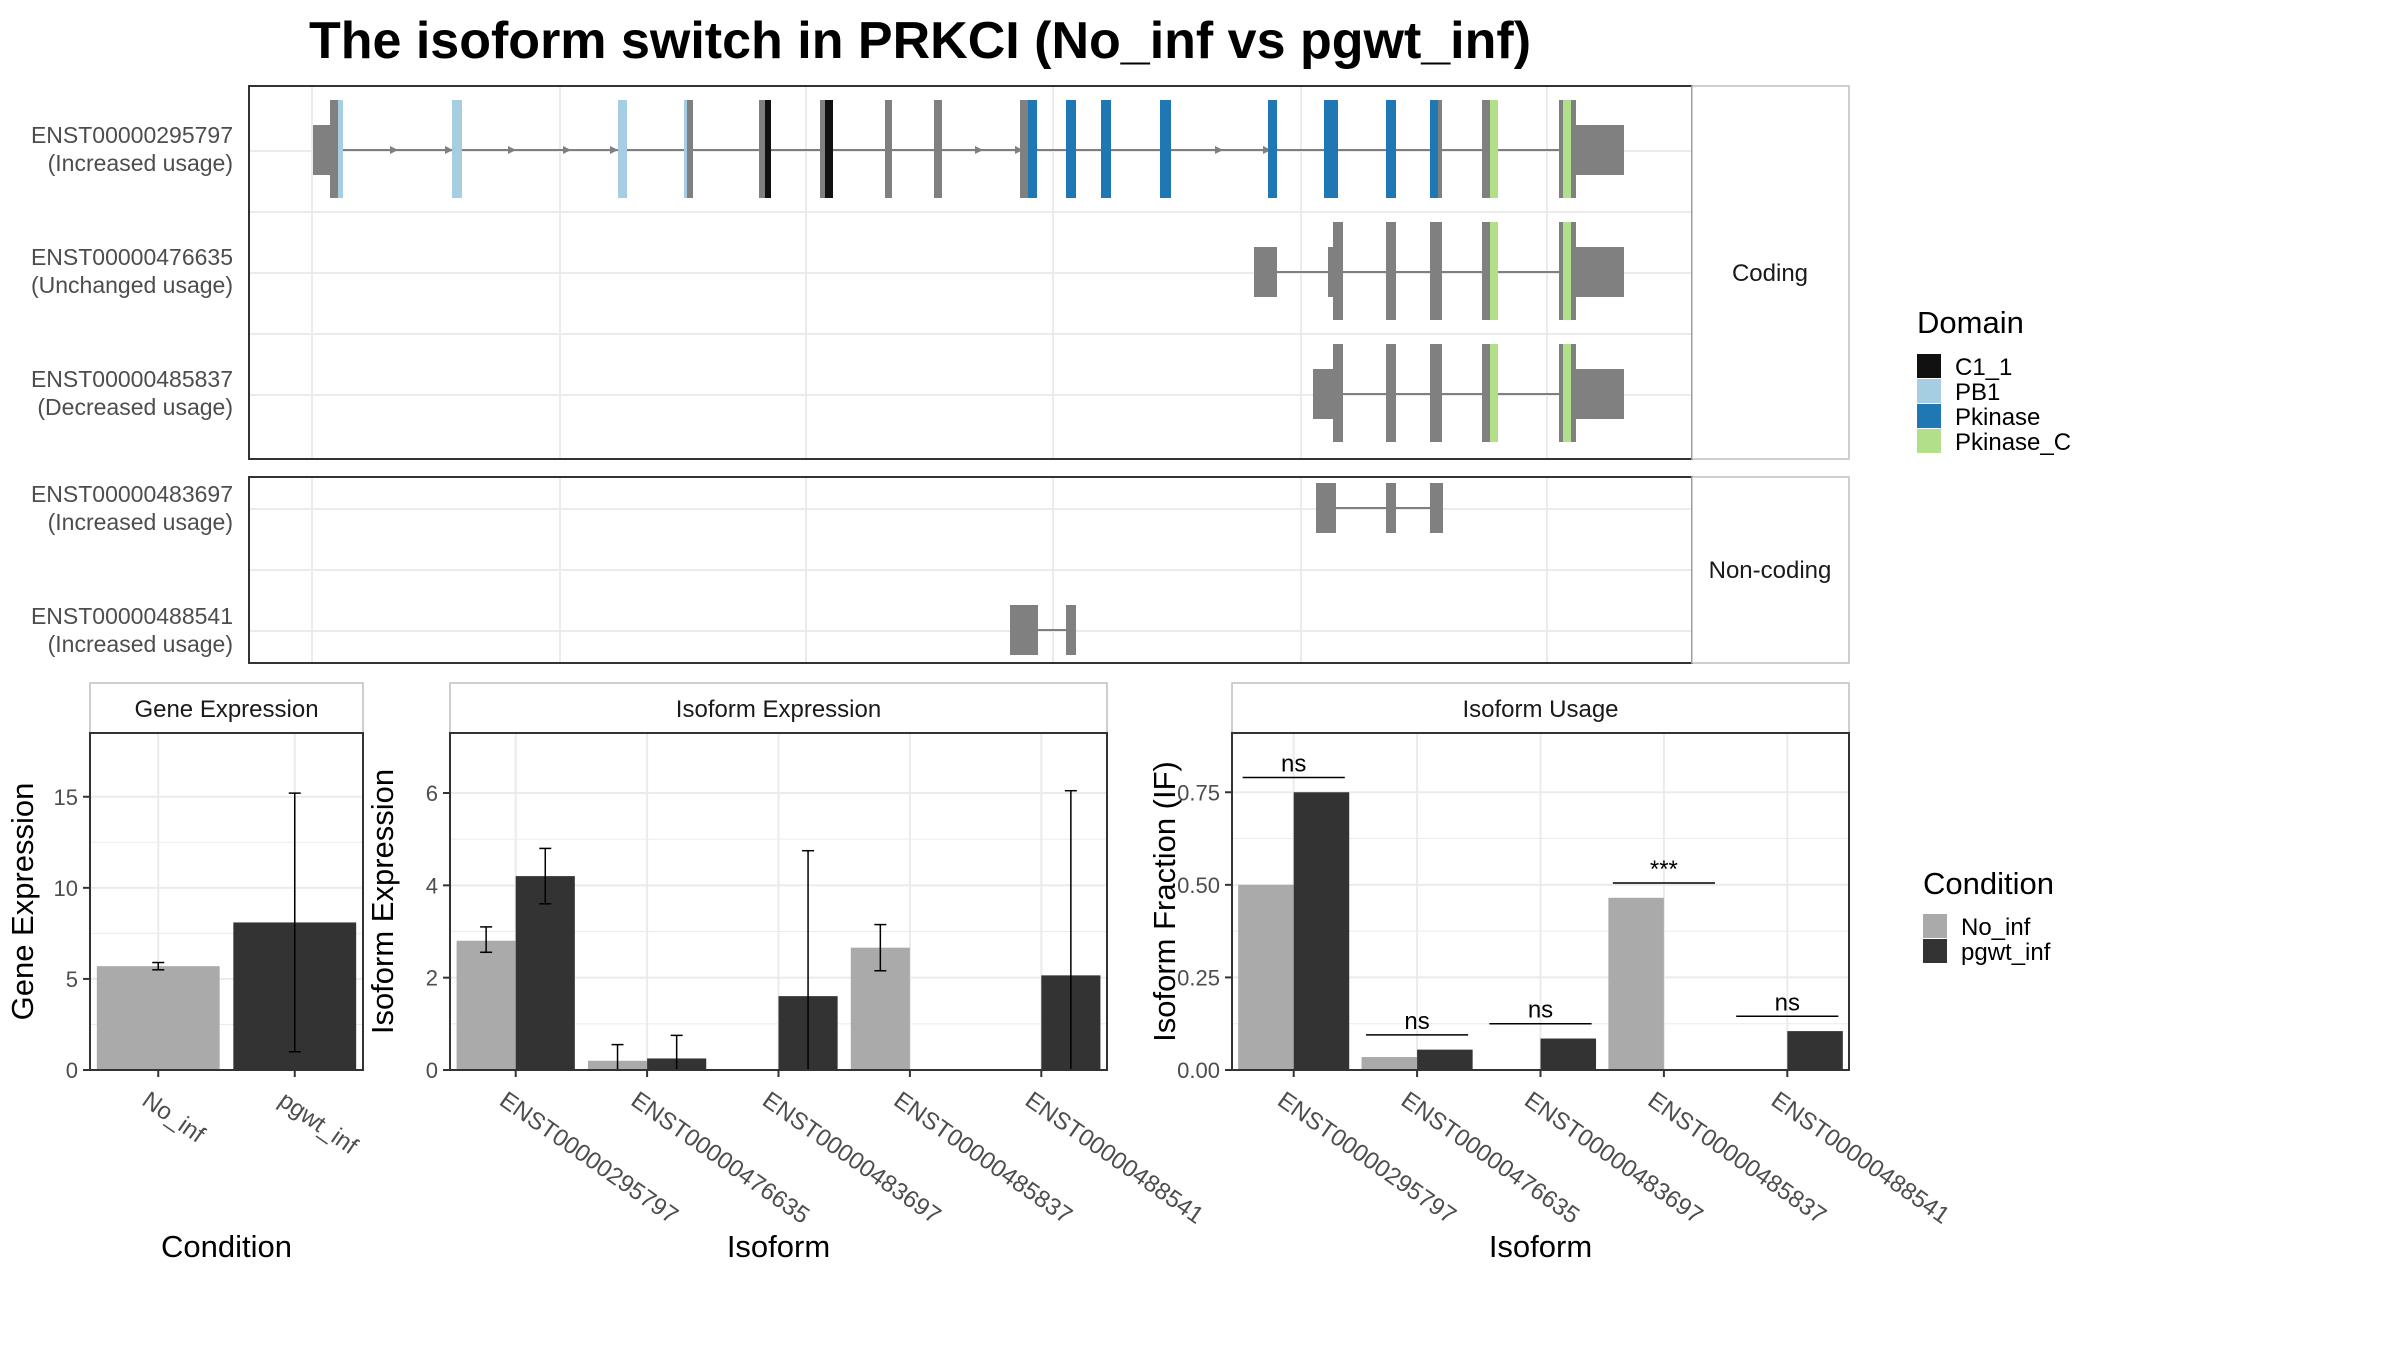 The height and width of the screenshot is (1350, 2400). What do you see at coordinates (1468, 393) in the screenshot?
I see `isoform-track-enst00000485837` at bounding box center [1468, 393].